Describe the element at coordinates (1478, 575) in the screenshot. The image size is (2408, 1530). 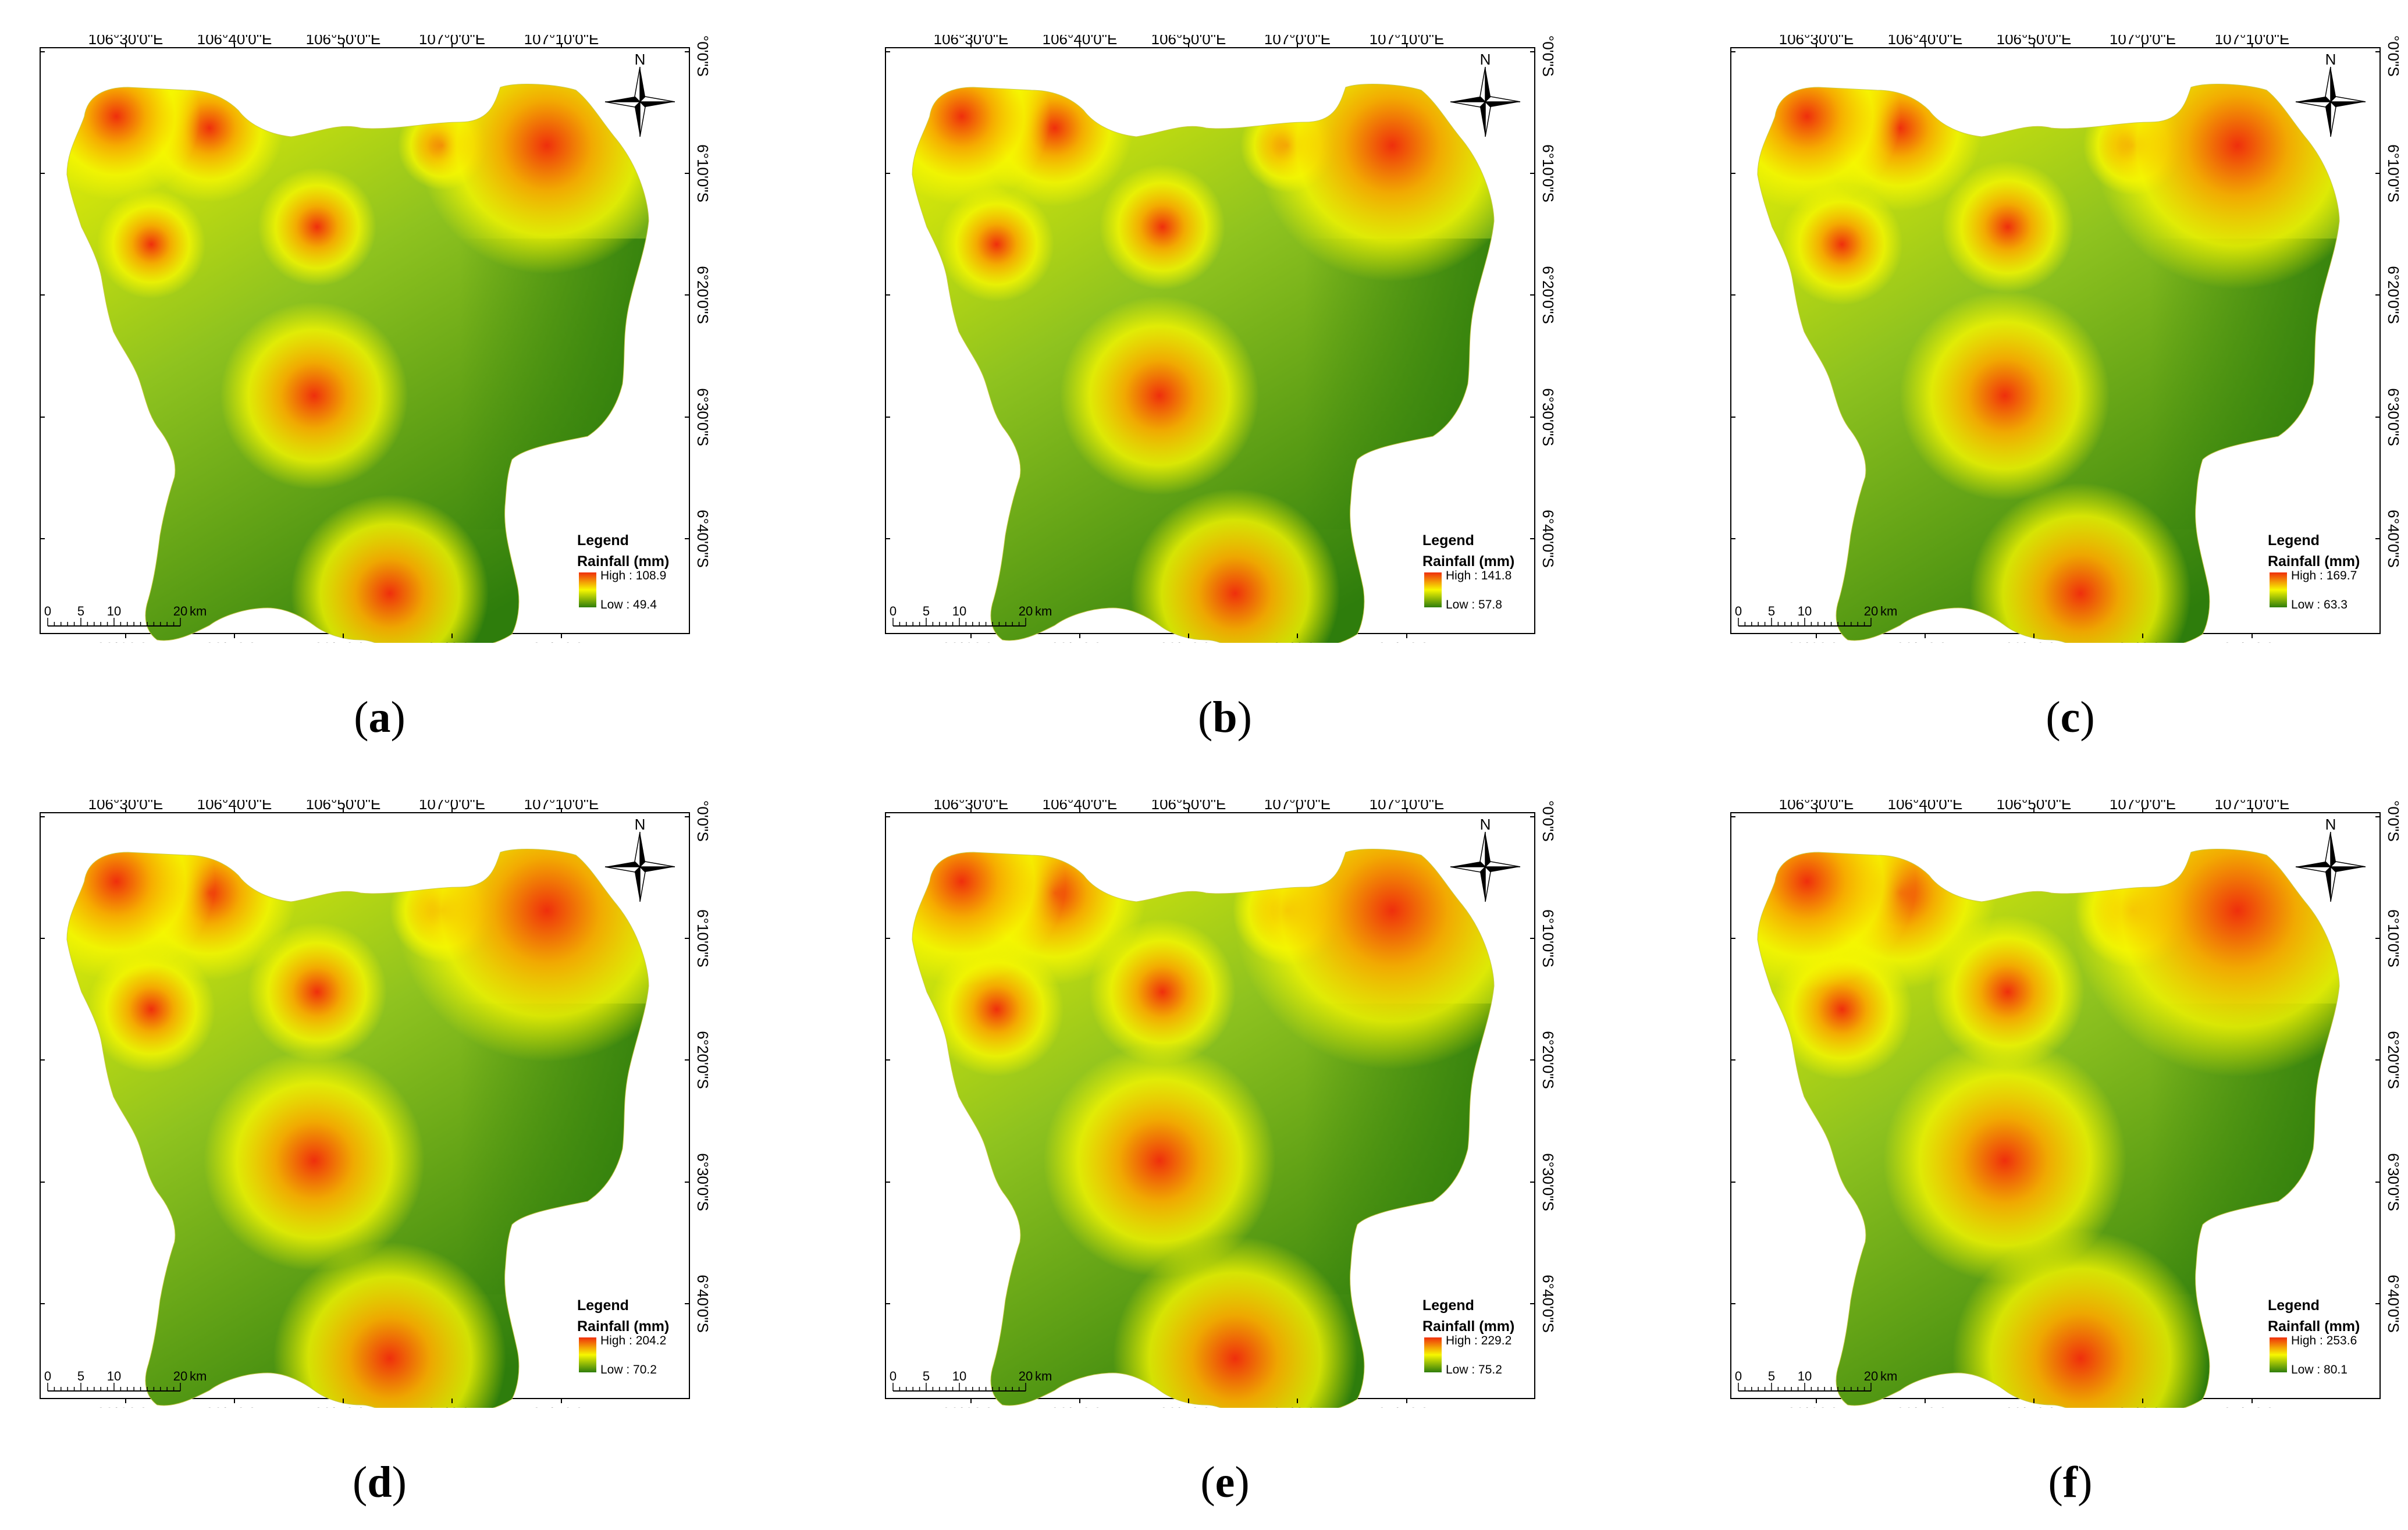
I see `legend-high-value: High : 141.8` at that location.